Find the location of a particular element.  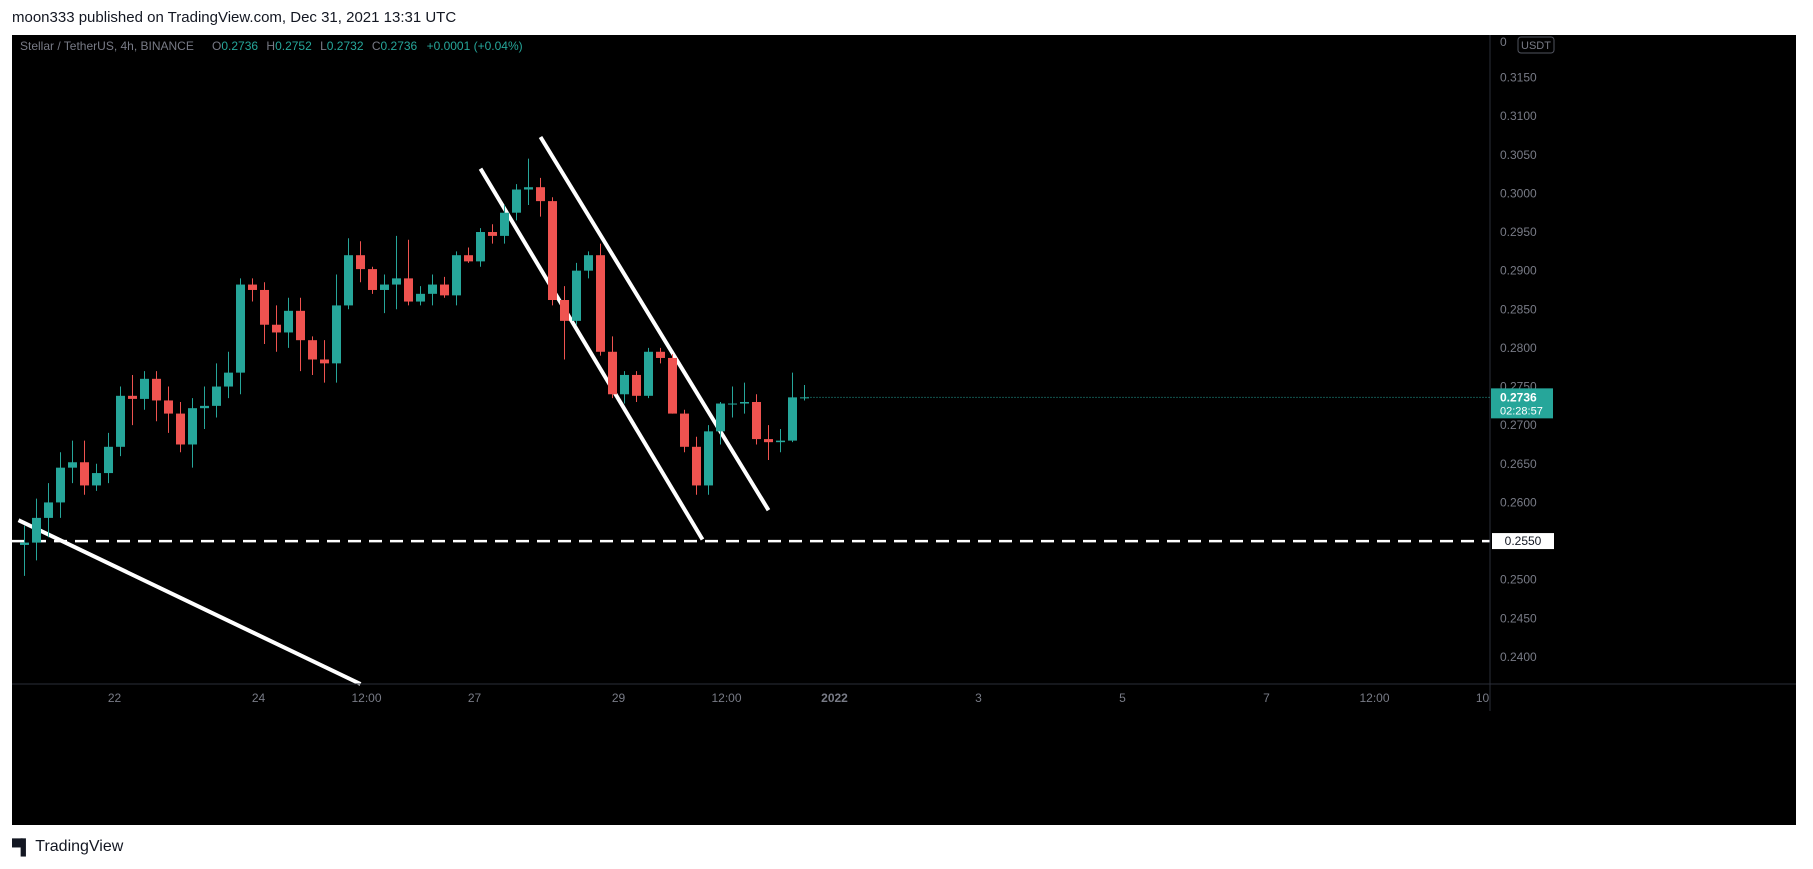

bar-countdown-label: 02:28:57 is located at coordinates (1521, 411).